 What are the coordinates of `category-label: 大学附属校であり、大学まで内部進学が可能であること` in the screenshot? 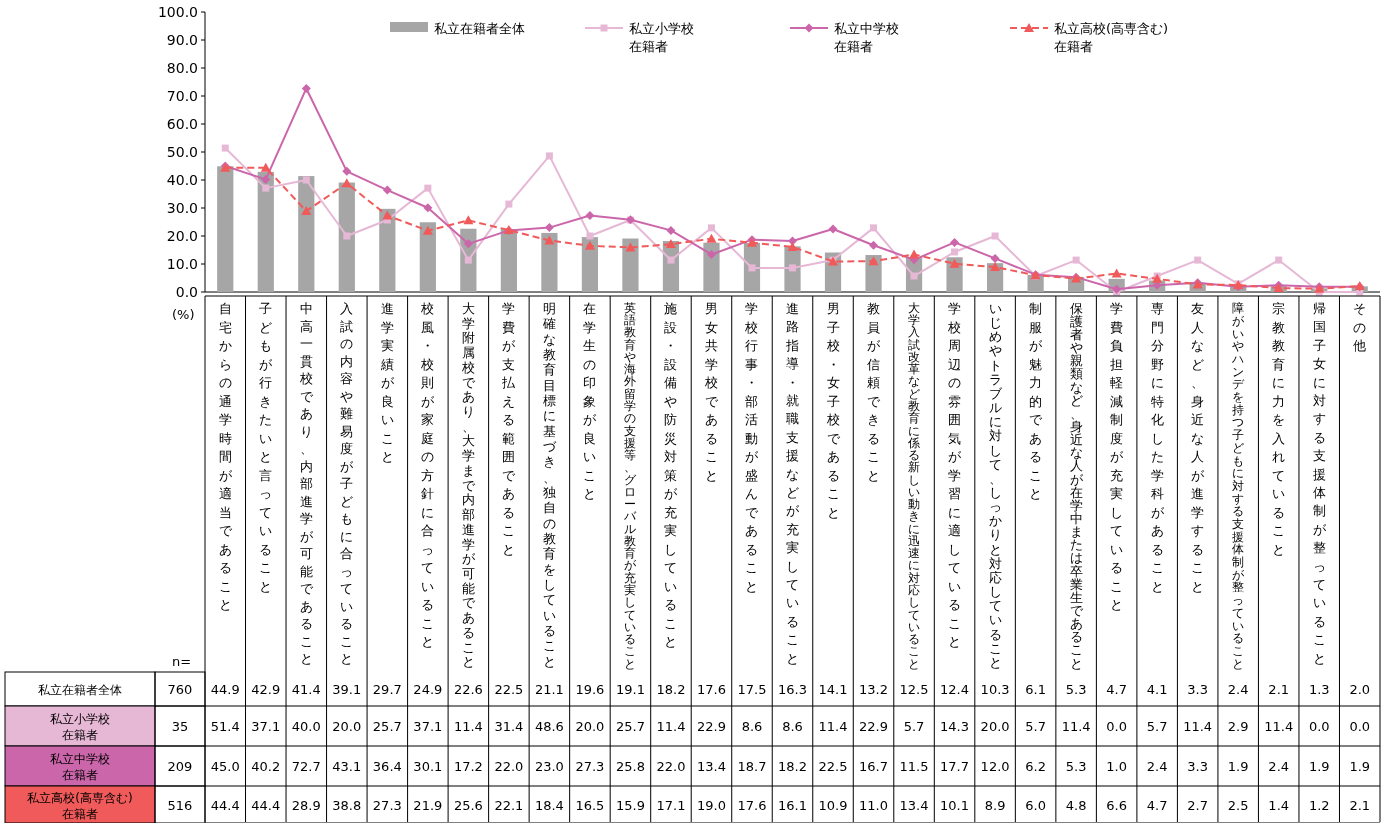 It's located at (468, 485).